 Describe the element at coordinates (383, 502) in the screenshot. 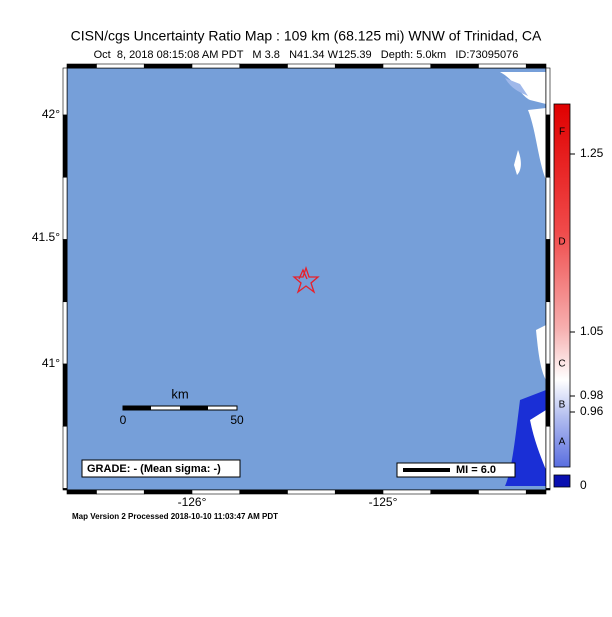

I see `lon-label: -125°` at that location.